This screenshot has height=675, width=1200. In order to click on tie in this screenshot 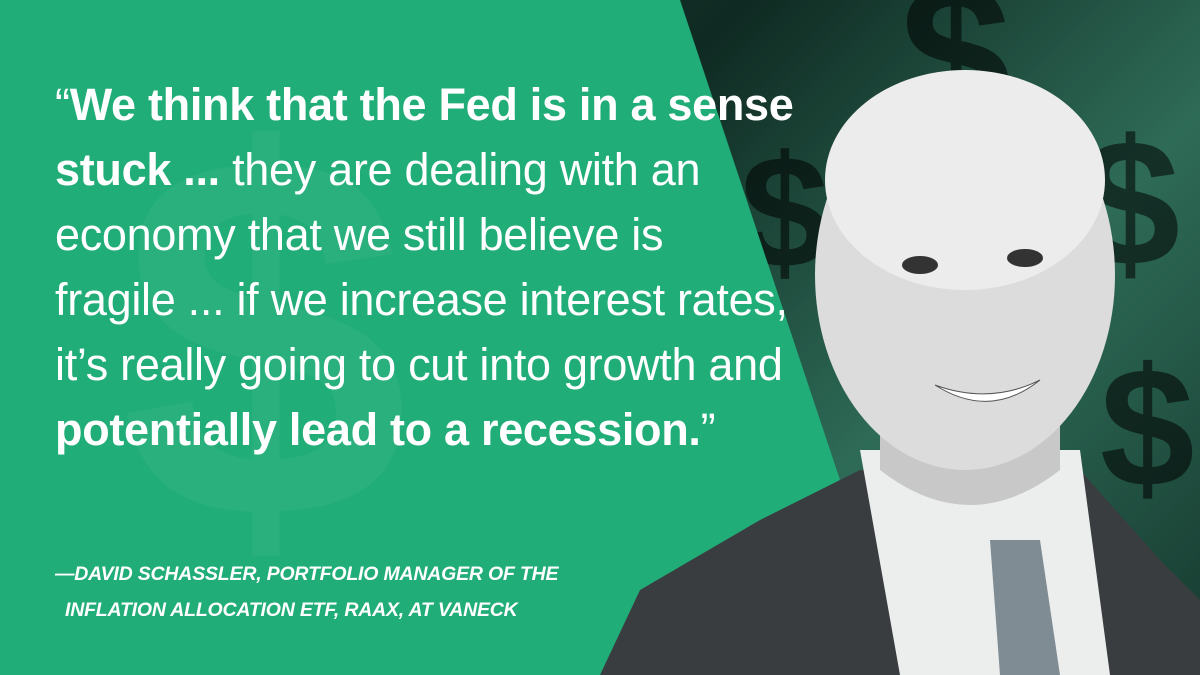, I will do `click(1025, 607)`.